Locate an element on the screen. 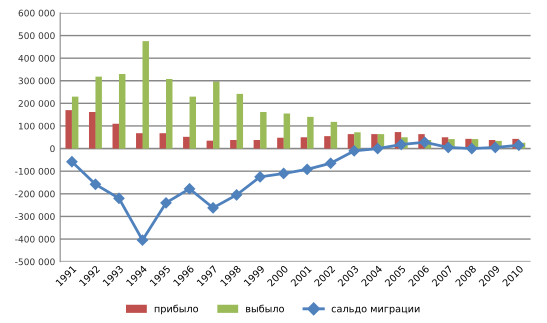 This screenshot has width=547, height=323. y-tick-label: -200 000 is located at coordinates (35, 194).